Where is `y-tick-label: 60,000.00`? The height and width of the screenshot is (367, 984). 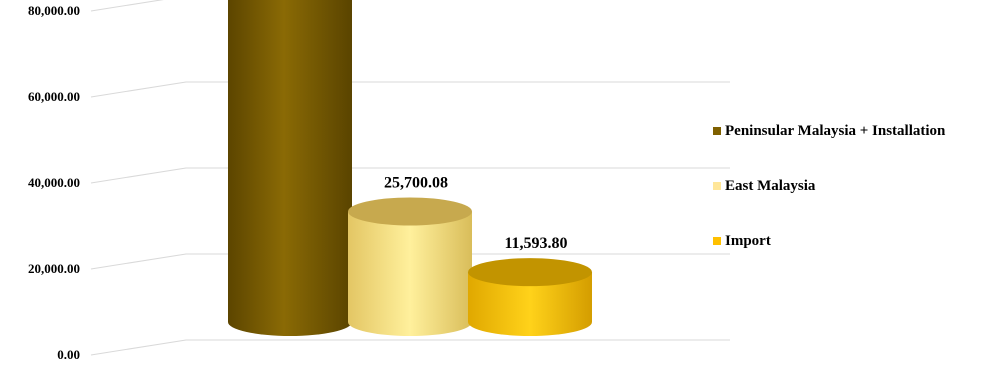 y-tick-label: 60,000.00 is located at coordinates (54, 96).